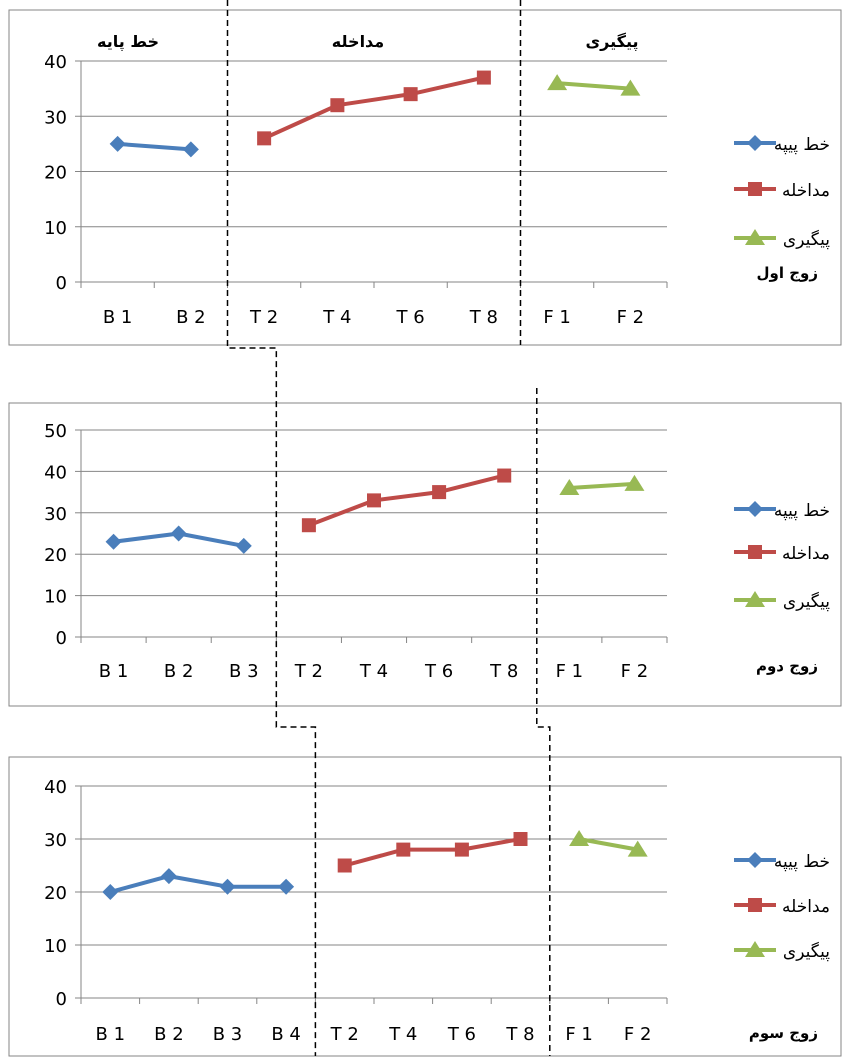  I want to click on phase-header-baseline: خط پایه, so click(128, 42).